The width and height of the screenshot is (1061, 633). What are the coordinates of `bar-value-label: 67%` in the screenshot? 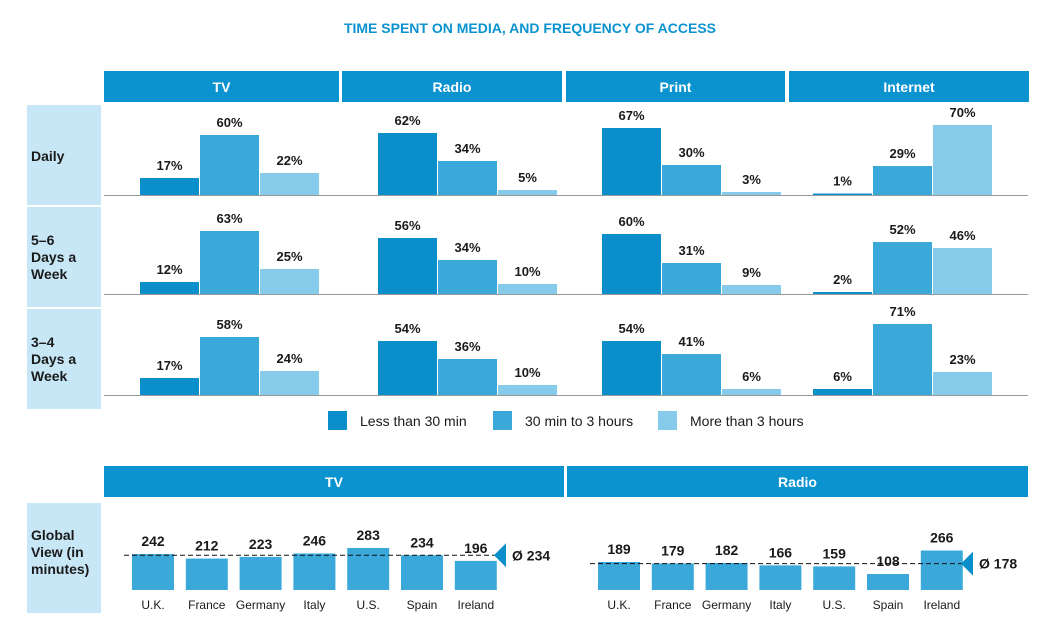 It's located at (631, 115).